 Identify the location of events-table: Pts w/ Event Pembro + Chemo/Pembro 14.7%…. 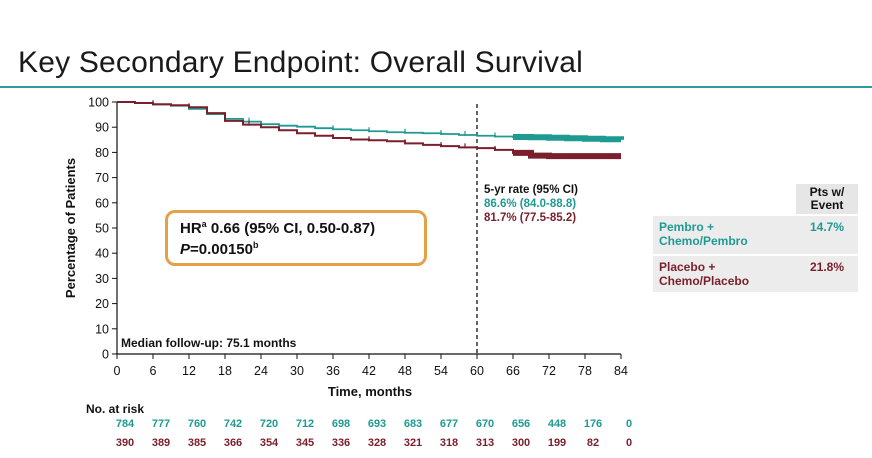
(755, 238).